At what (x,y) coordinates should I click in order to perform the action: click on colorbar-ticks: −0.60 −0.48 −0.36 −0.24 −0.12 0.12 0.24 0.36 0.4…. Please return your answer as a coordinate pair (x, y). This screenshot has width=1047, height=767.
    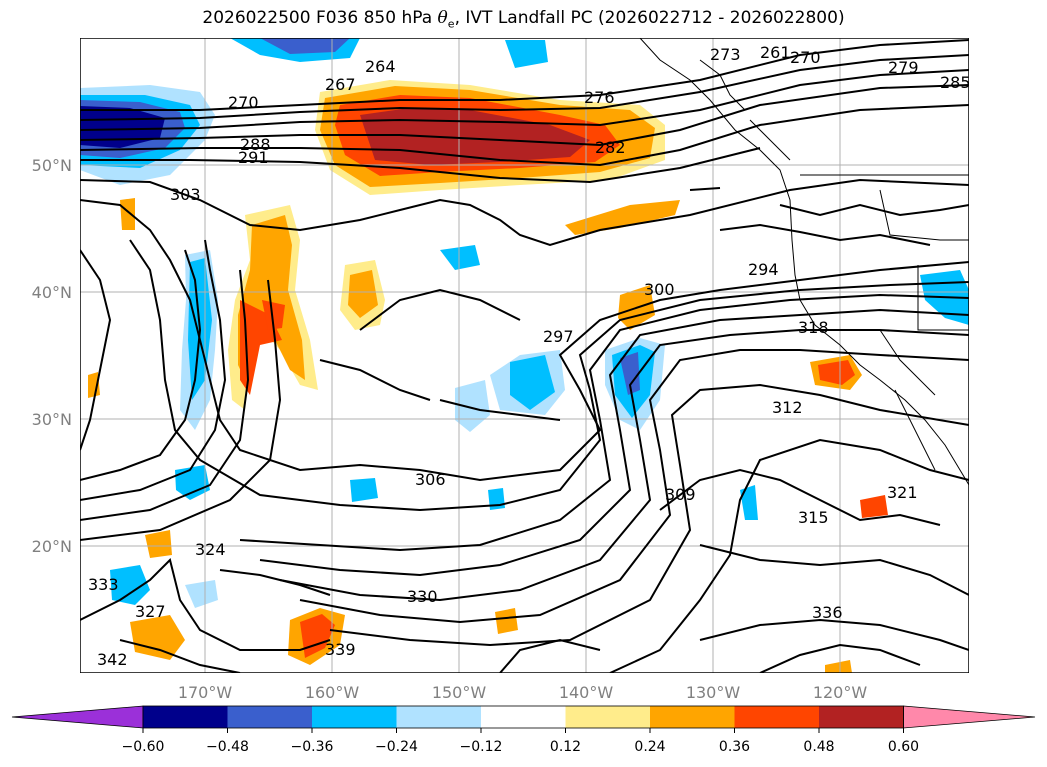
    Looking at the image, I should click on (520, 741).